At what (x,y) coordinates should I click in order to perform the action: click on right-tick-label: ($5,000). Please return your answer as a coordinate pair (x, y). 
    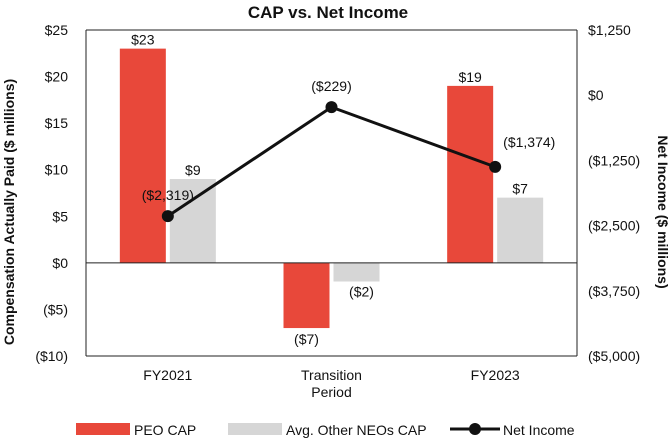
    Looking at the image, I should click on (614, 356).